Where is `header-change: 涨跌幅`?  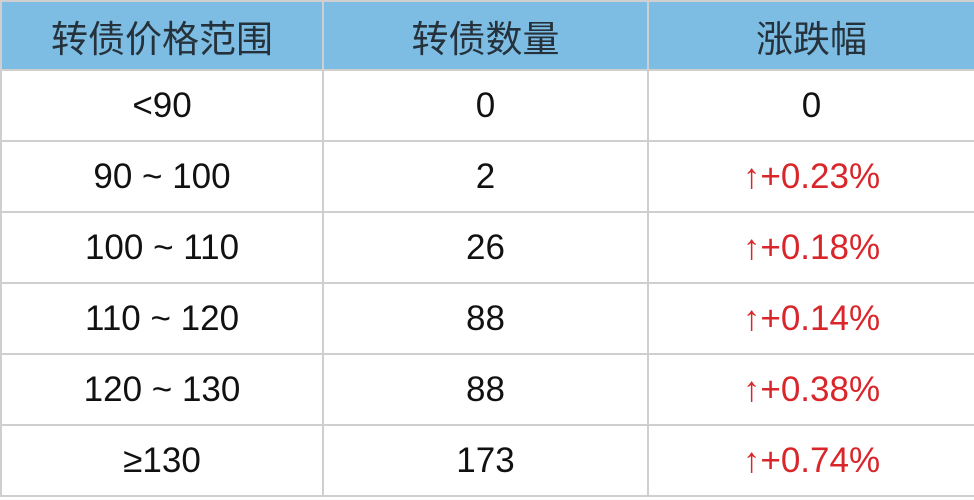 header-change: 涨跌幅 is located at coordinates (810, 35).